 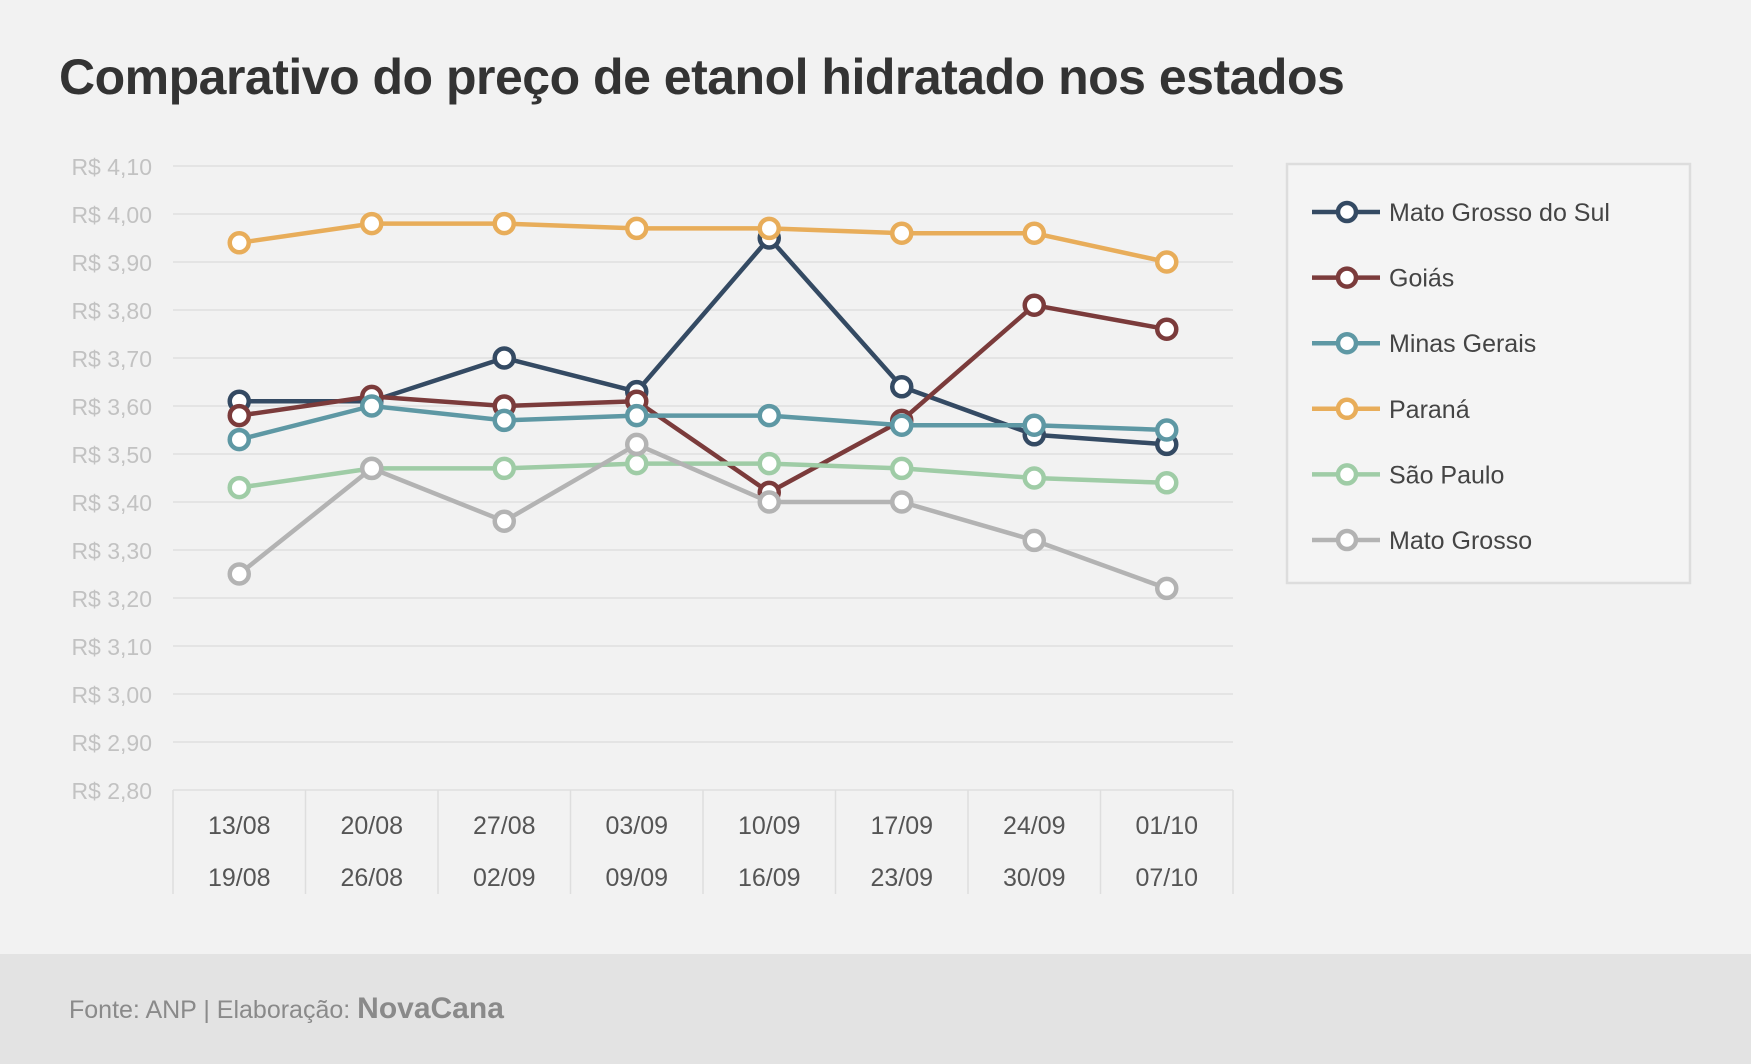 I want to click on legend-label: São Paulo, so click(x=1446, y=475).